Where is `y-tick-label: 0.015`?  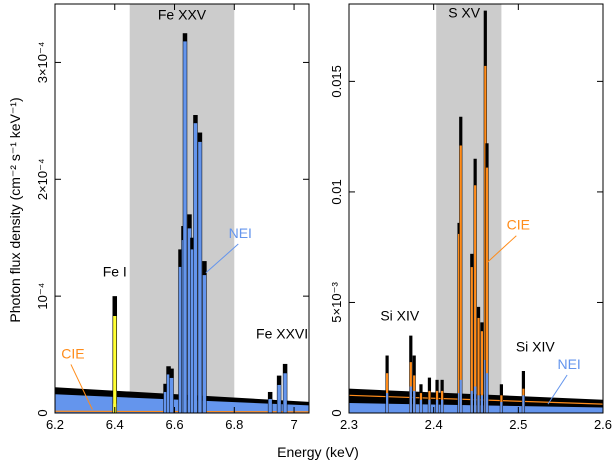
y-tick-label: 0.015 is located at coordinates (336, 81).